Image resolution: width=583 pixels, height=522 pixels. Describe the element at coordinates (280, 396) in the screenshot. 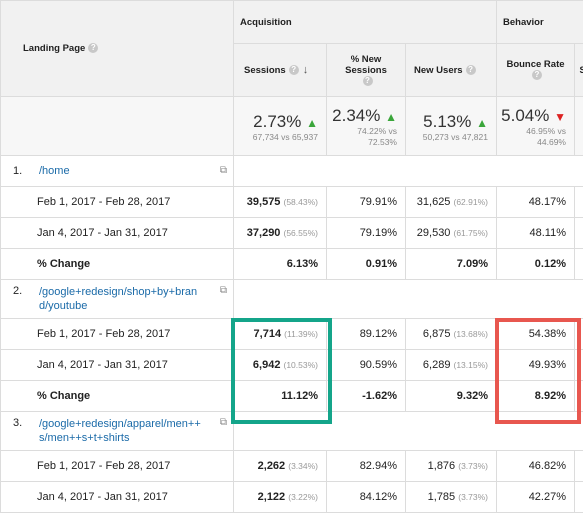

I see `sessions-change: 11.12%` at that location.